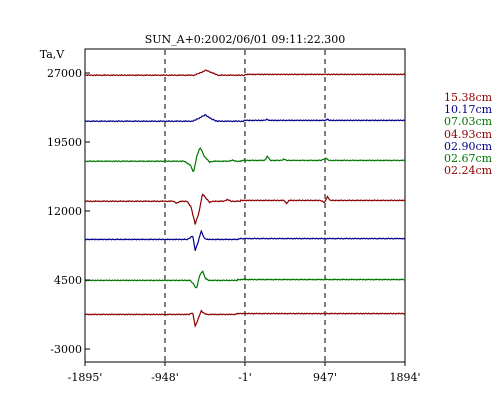 Image resolution: width=500 pixels, height=400 pixels. I want to click on y-tick-label-3: 19500, so click(64, 142).